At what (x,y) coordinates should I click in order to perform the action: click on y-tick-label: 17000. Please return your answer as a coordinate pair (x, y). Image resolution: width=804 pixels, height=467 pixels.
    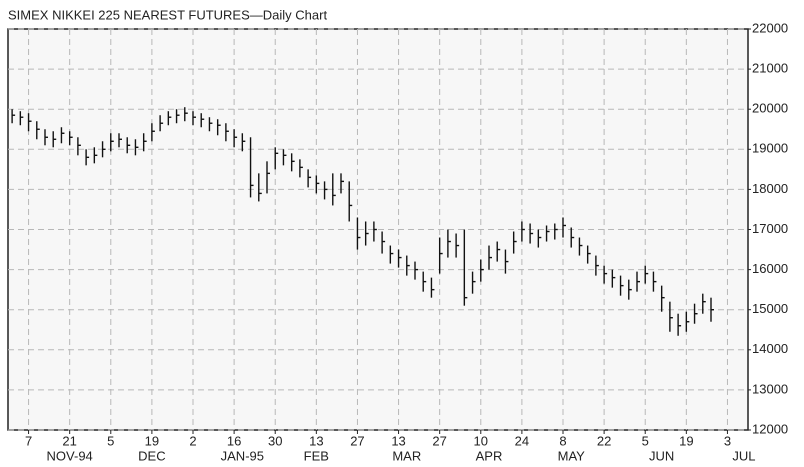
    Looking at the image, I should click on (770, 228).